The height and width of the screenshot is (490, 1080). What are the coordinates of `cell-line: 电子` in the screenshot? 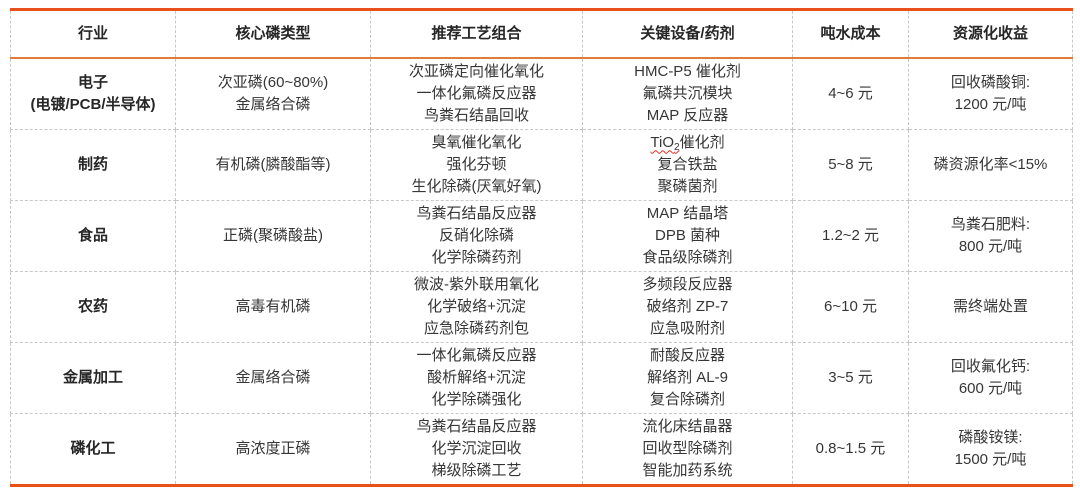 It's located at (92, 82).